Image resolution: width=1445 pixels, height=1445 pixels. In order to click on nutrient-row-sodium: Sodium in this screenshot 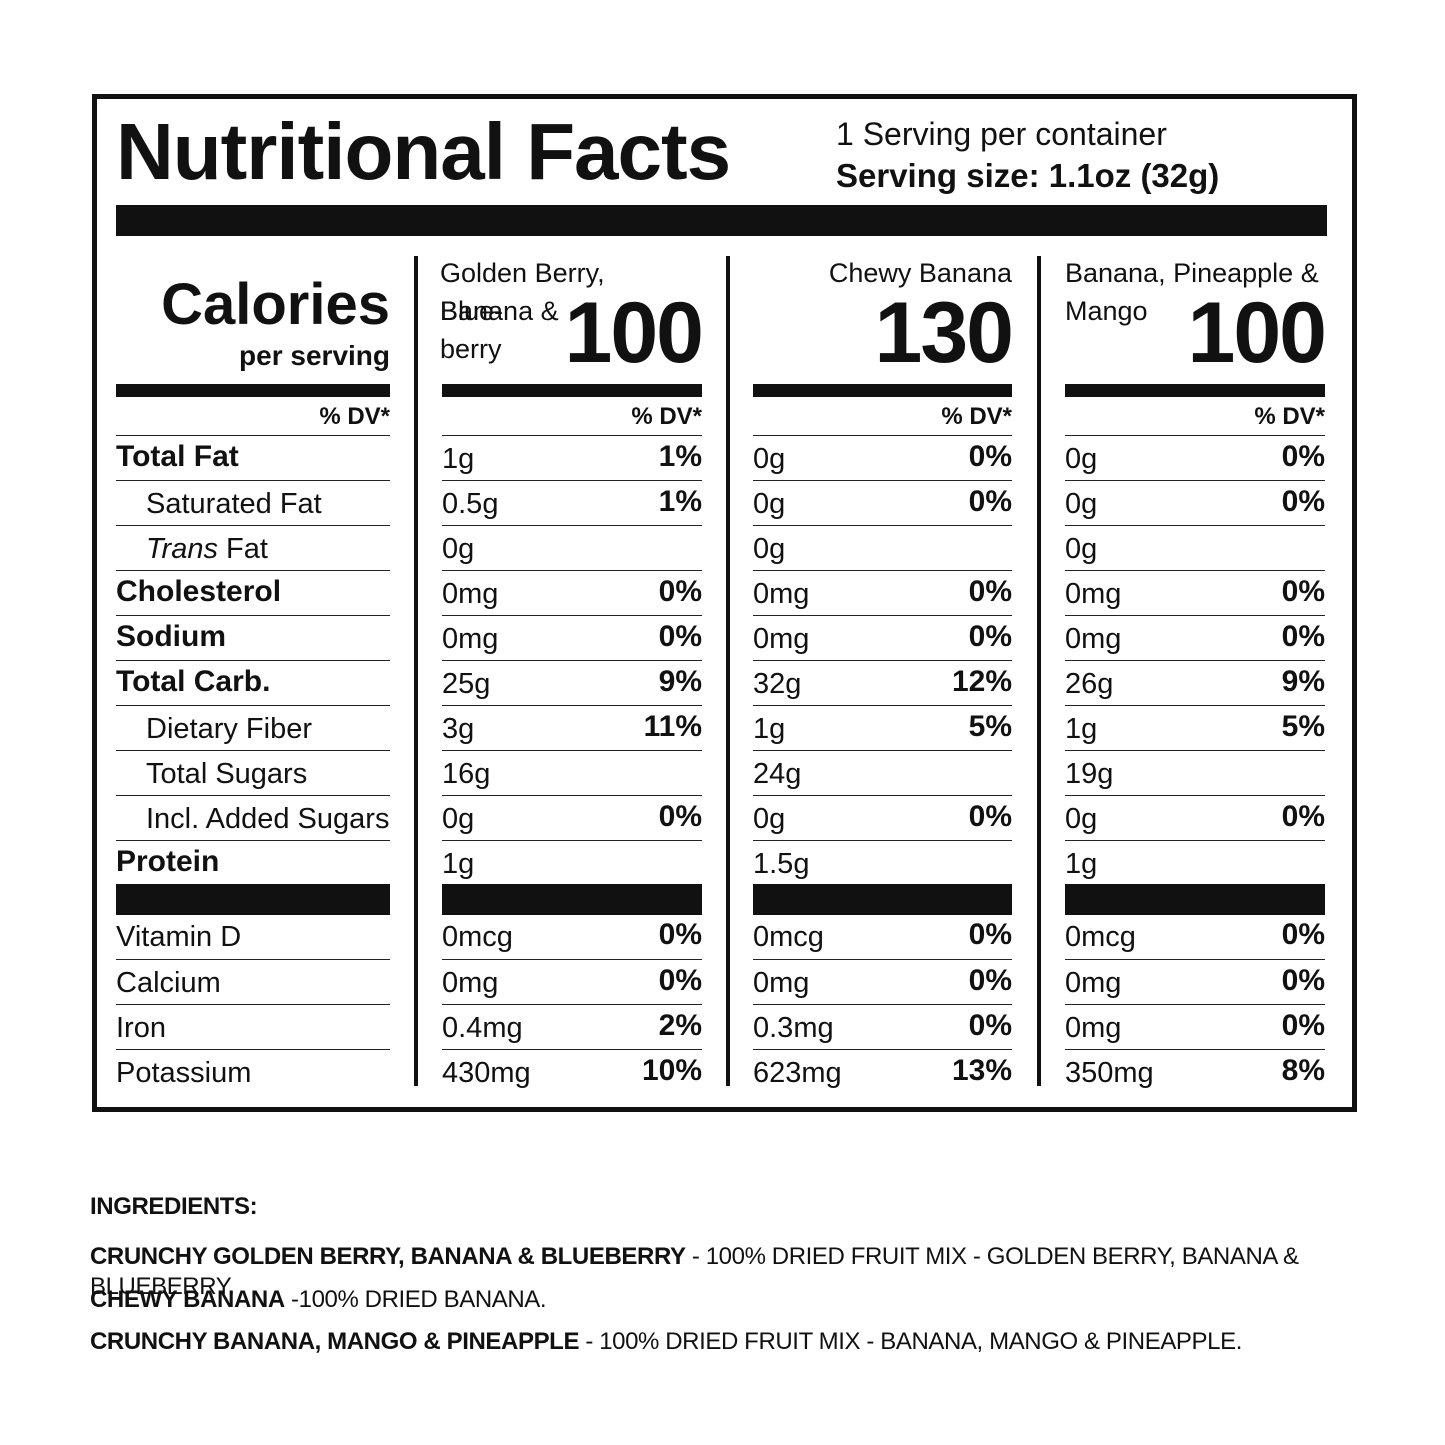, I will do `click(253, 637)`.